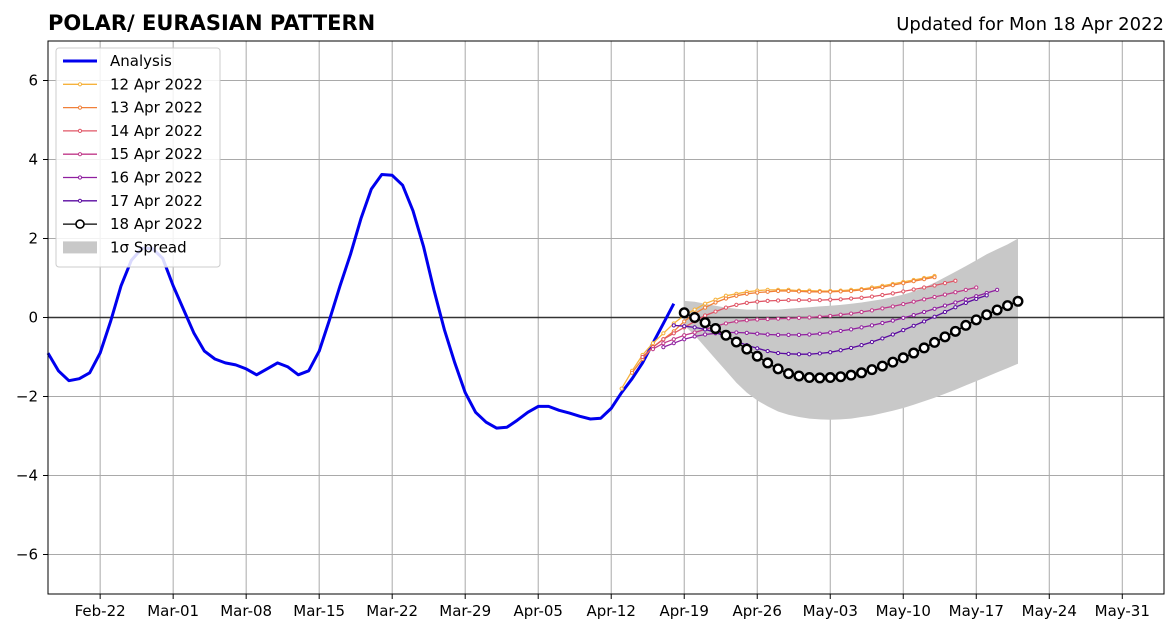  Describe the element at coordinates (465, 611) in the screenshot. I see `tick-label-x: Mar-29` at that location.